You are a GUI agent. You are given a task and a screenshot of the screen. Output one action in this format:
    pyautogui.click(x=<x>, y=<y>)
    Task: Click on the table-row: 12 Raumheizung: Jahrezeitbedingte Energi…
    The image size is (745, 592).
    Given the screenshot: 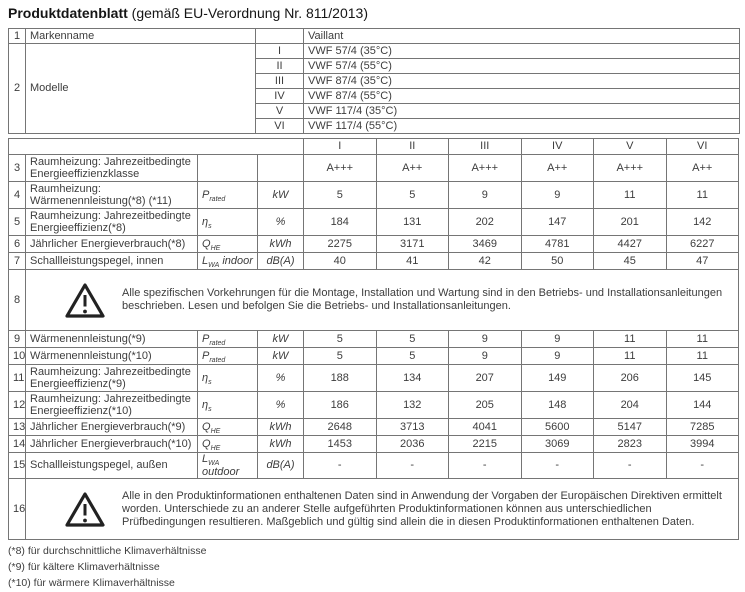 What is the action you would take?
    pyautogui.click(x=373, y=405)
    